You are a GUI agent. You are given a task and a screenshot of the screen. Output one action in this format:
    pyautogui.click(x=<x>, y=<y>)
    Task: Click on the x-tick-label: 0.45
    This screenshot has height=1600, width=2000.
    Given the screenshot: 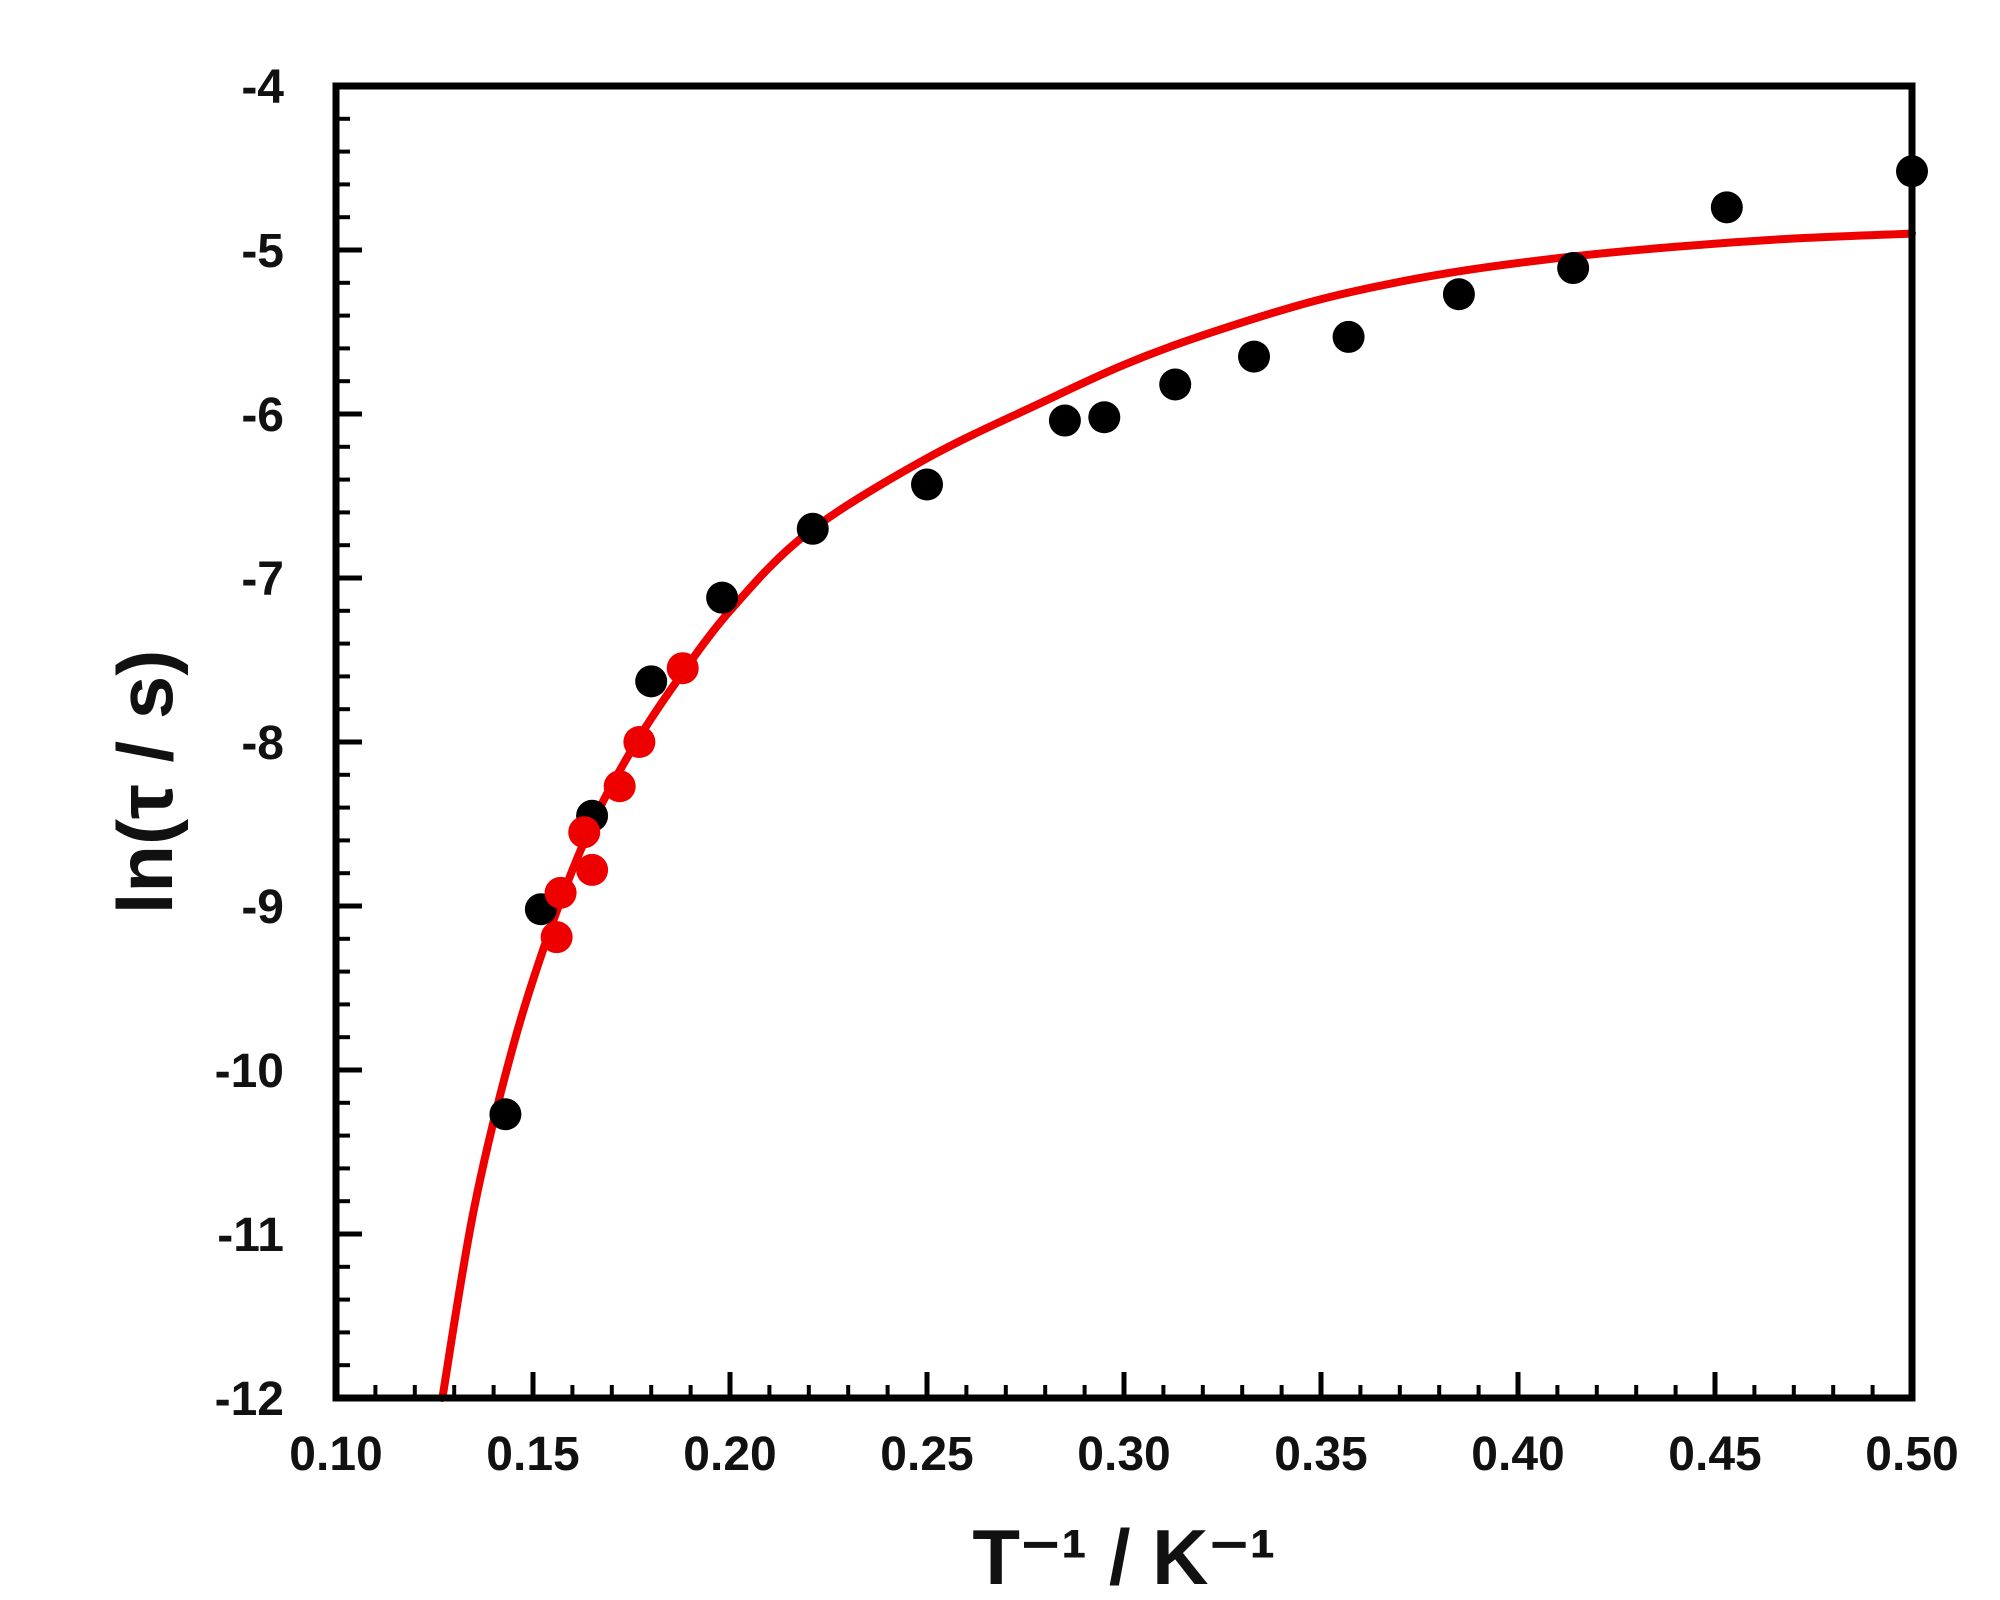 What is the action you would take?
    pyautogui.click(x=1714, y=1454)
    